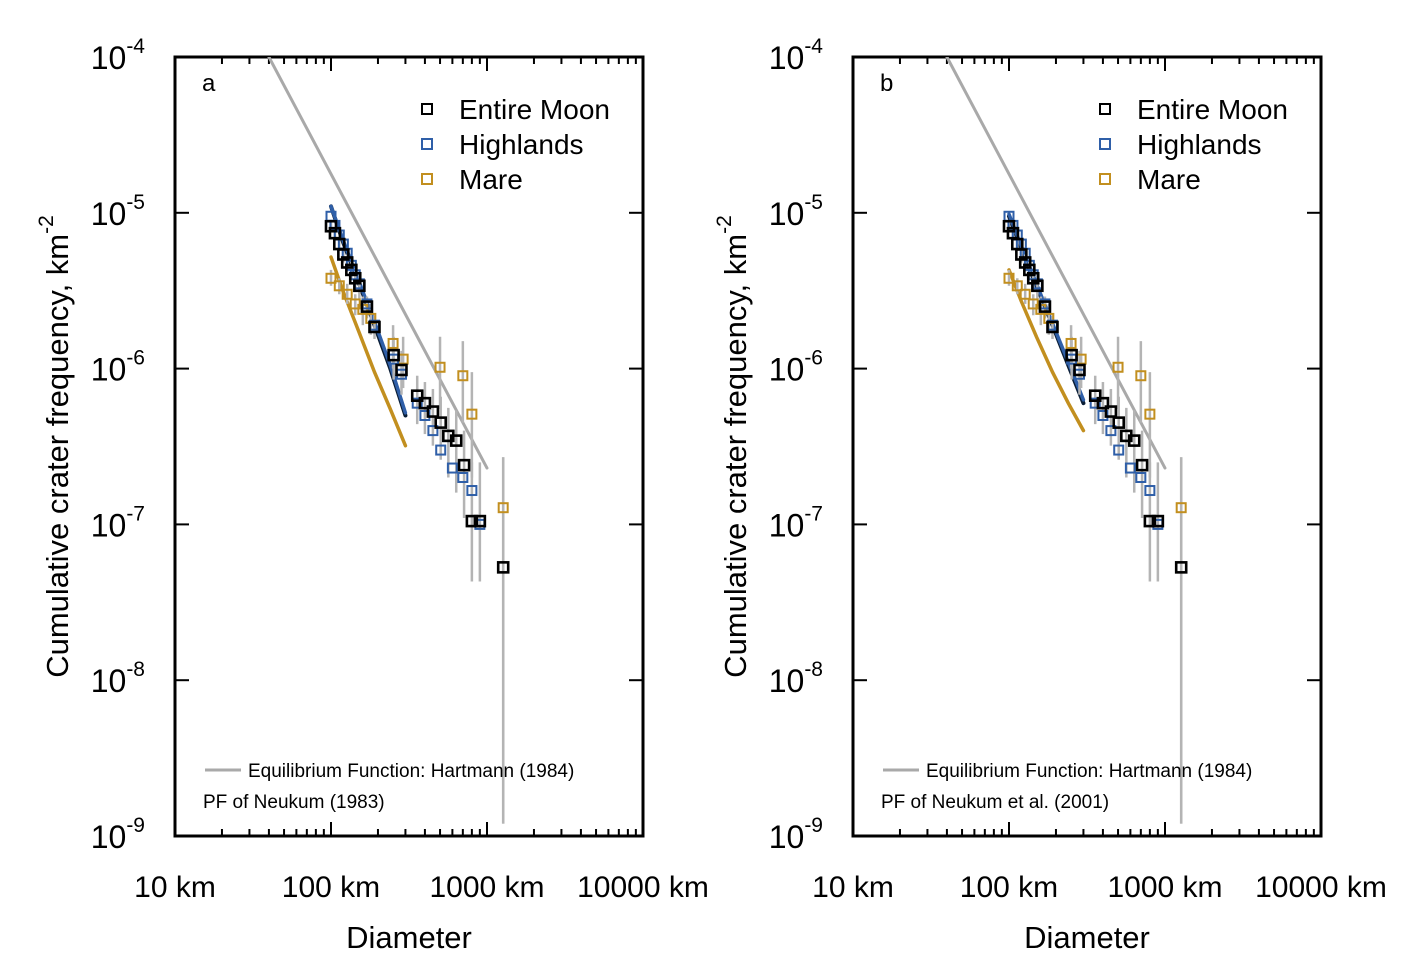 The height and width of the screenshot is (972, 1411). What do you see at coordinates (135, 513) in the screenshot?
I see `y-tick-exponent: -7` at bounding box center [135, 513].